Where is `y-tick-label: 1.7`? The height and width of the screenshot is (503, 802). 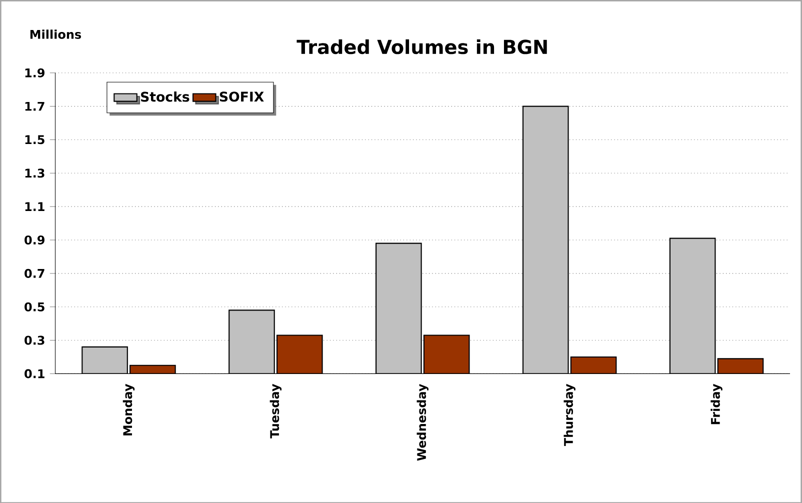 y-tick-label: 1.7 is located at coordinates (34, 106).